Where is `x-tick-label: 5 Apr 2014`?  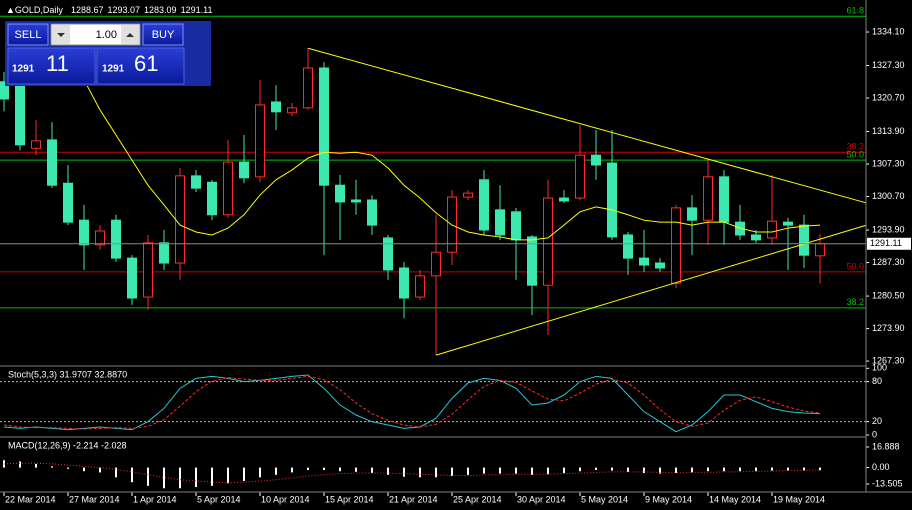
x-tick-label: 5 Apr 2014 is located at coordinates (219, 499).